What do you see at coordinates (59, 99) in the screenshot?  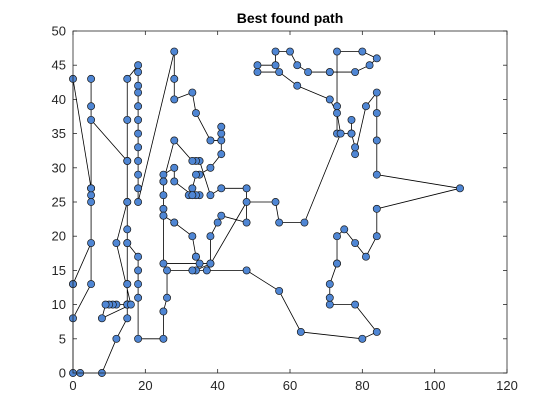 I see `y-tick-label: 40` at bounding box center [59, 99].